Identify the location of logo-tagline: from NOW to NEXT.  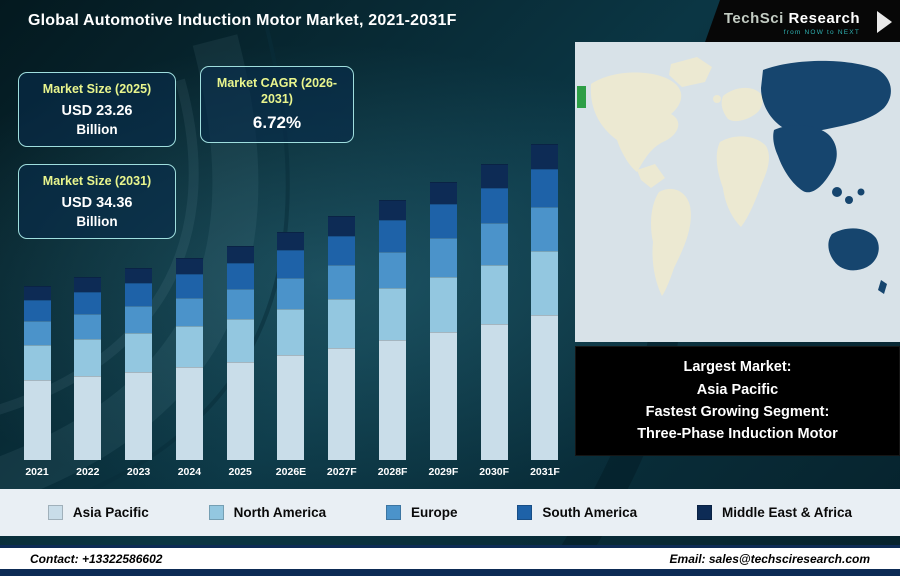
(821, 32).